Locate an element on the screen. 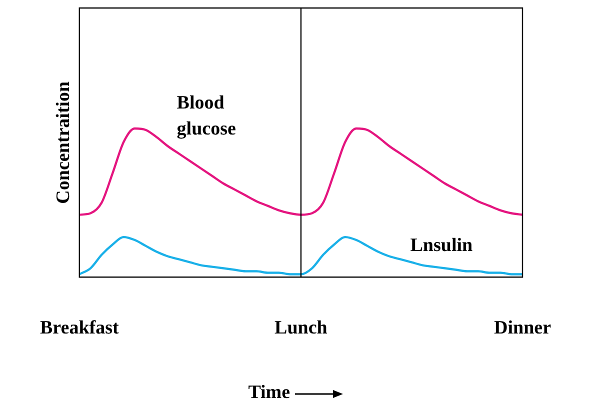 This screenshot has height=411, width=591. x-tick-label: Lunch is located at coordinates (301, 328).